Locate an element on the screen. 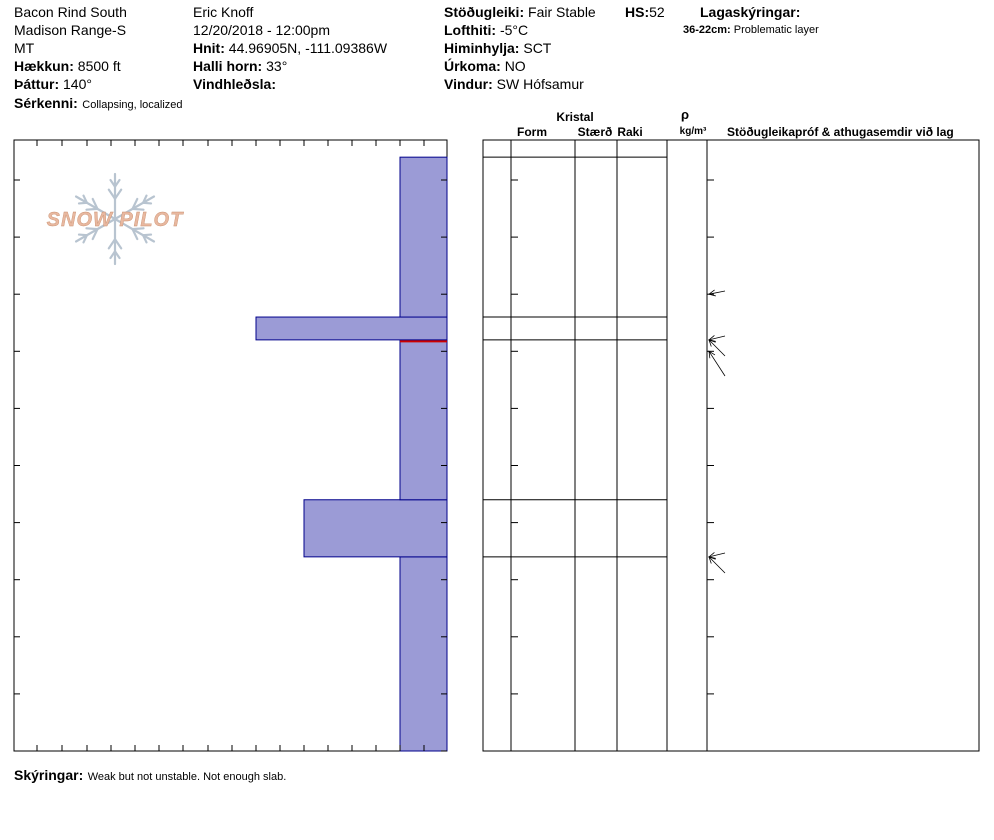 This screenshot has height=840, width=994. air-temp-value: -5°C is located at coordinates (514, 30).